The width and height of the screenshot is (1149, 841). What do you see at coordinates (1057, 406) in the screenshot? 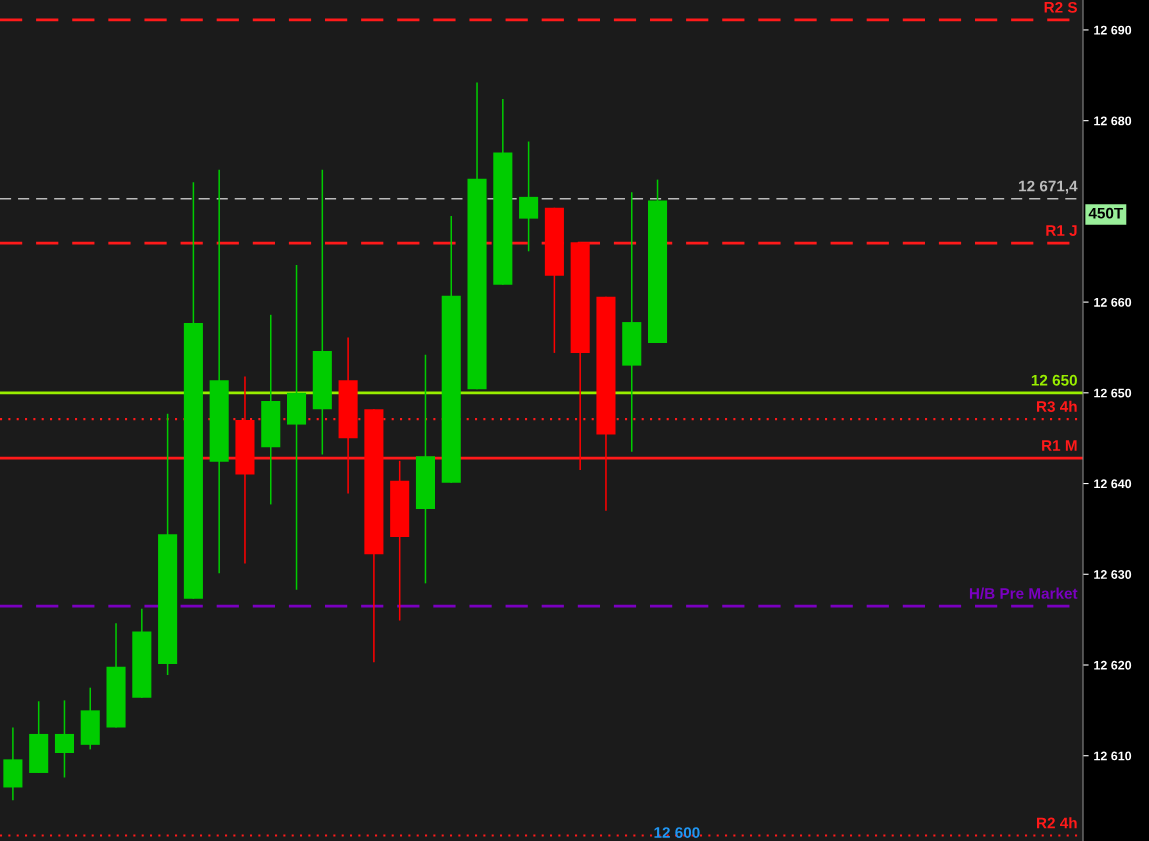
I see `ref-line-label: R3 4h` at bounding box center [1057, 406].